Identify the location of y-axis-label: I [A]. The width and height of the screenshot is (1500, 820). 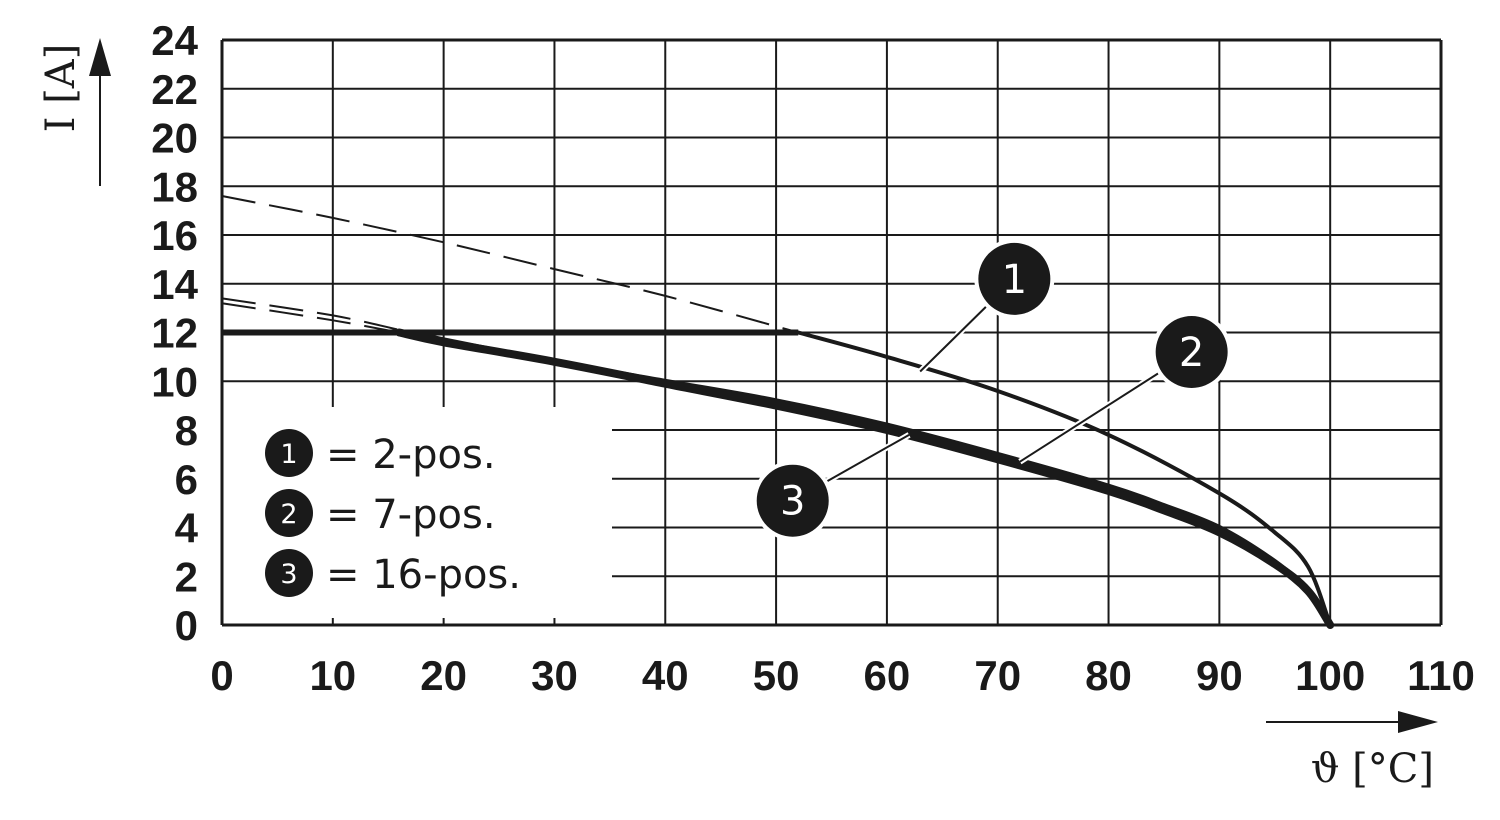
(61, 88).